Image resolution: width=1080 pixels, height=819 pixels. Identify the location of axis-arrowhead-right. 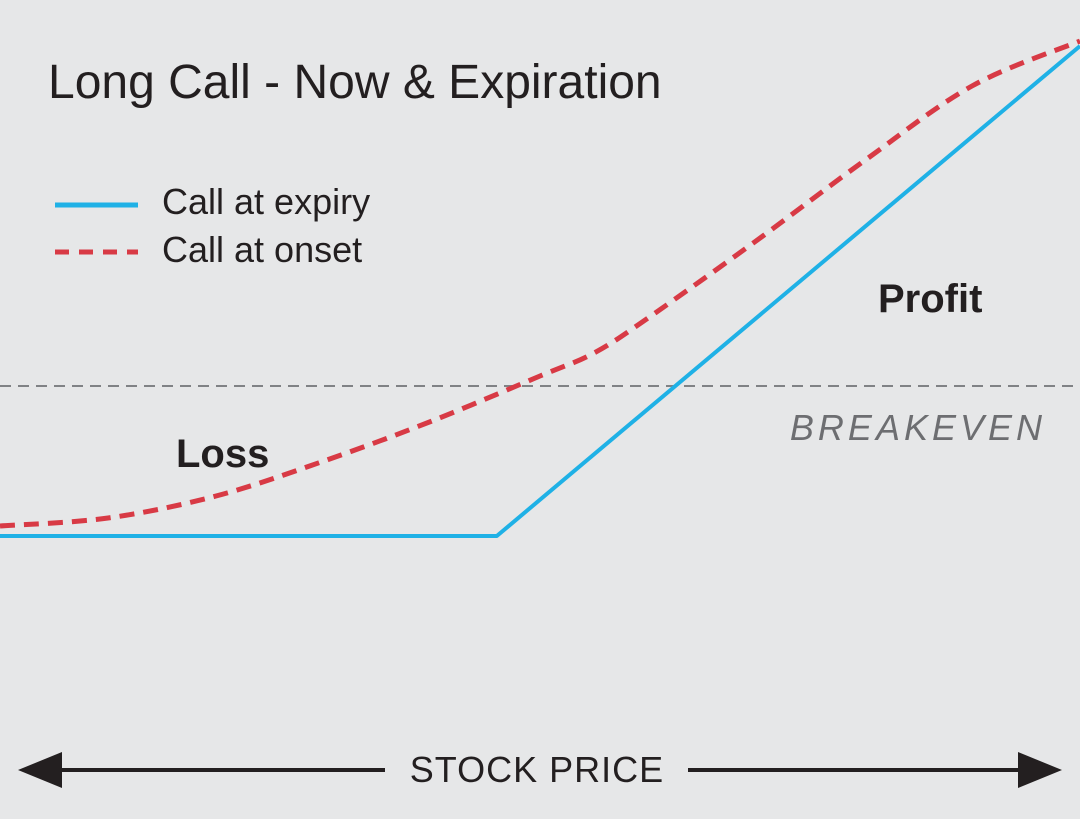
(1040, 770).